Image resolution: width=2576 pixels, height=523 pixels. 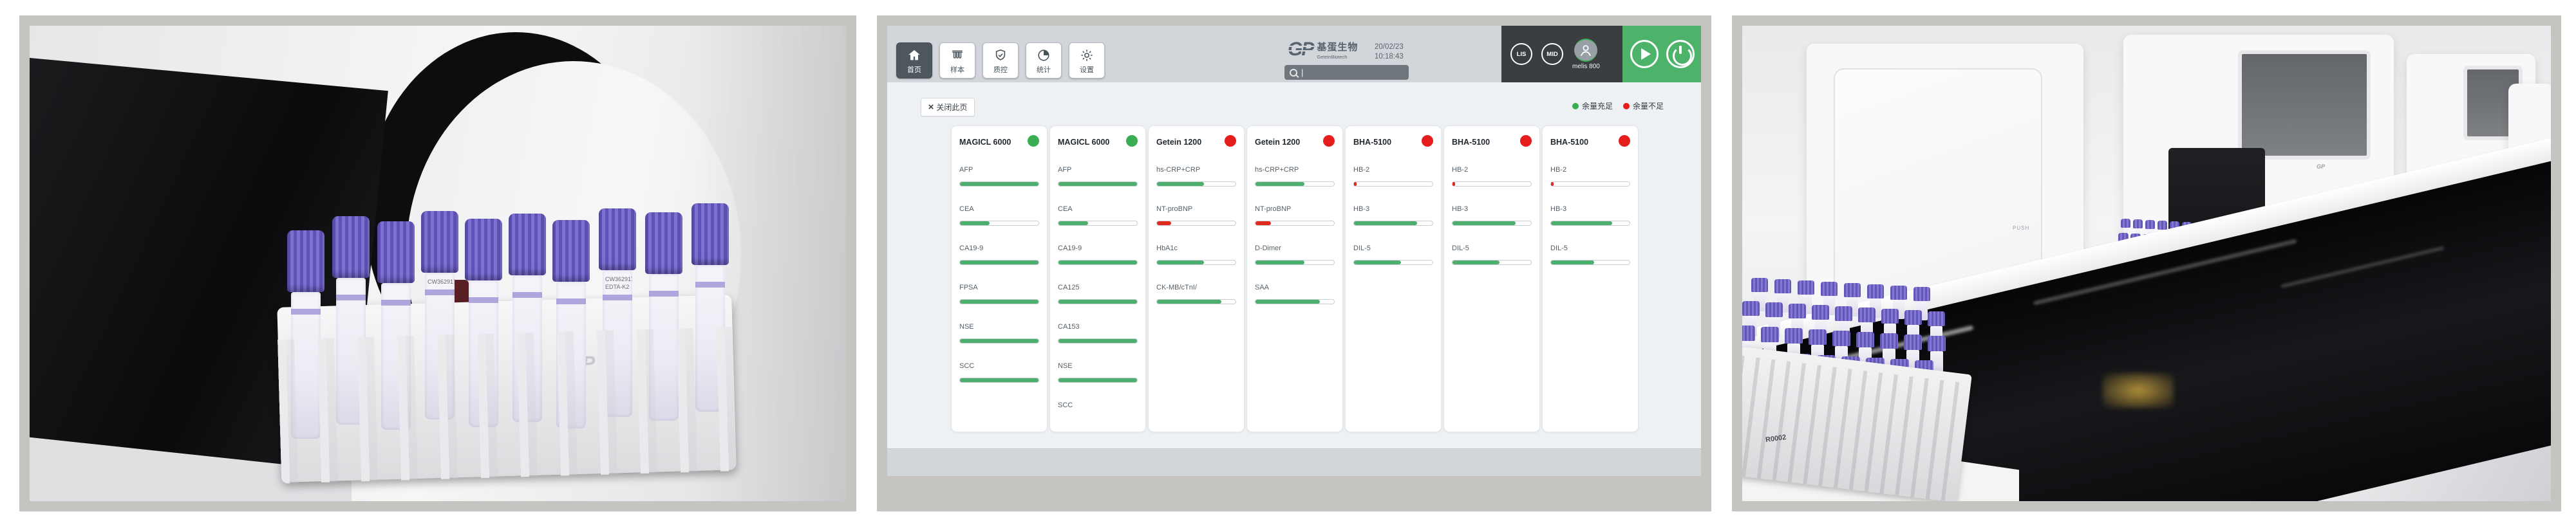 I want to click on reagent-item: AFP, so click(x=1098, y=185).